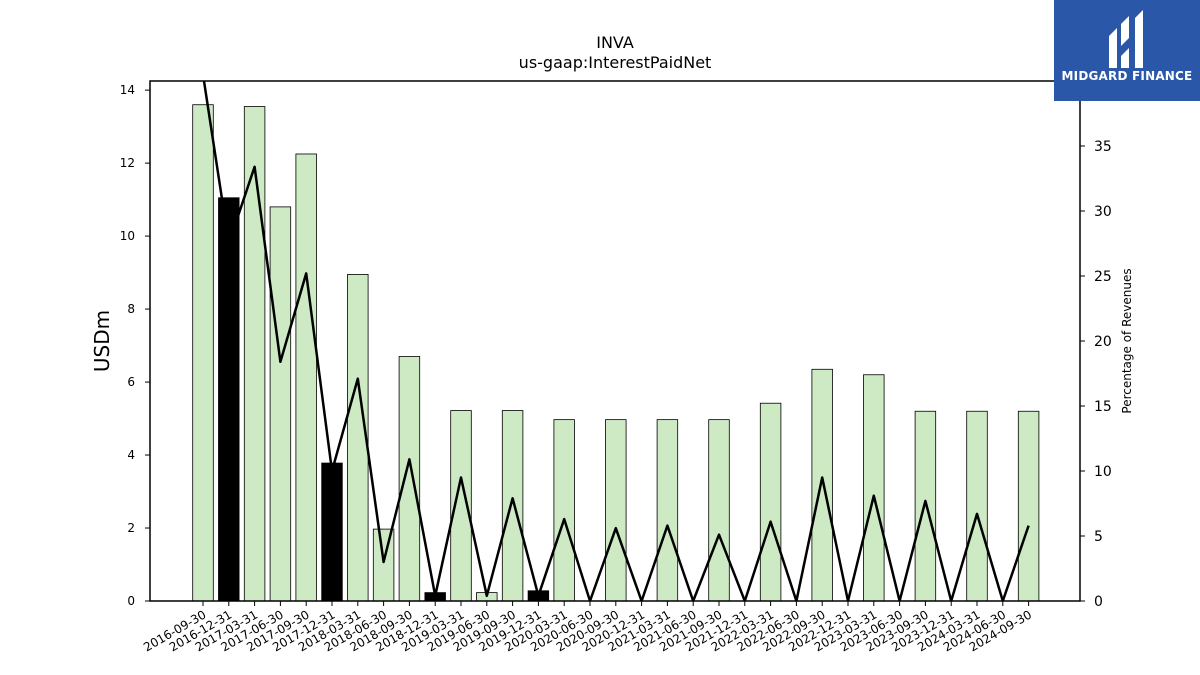 This screenshot has height=675, width=1200. I want to click on chart-title: INVA, so click(615, 42).